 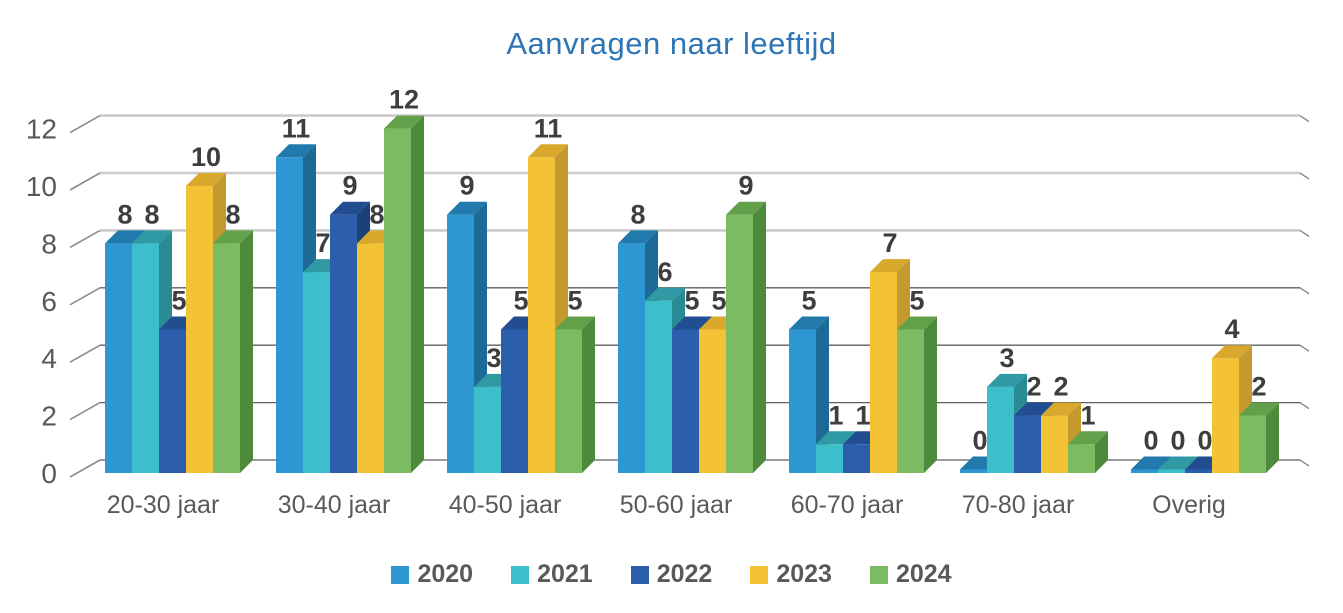 I want to click on chart-title: Aanvragen naar leeftijd, so click(x=671, y=43).